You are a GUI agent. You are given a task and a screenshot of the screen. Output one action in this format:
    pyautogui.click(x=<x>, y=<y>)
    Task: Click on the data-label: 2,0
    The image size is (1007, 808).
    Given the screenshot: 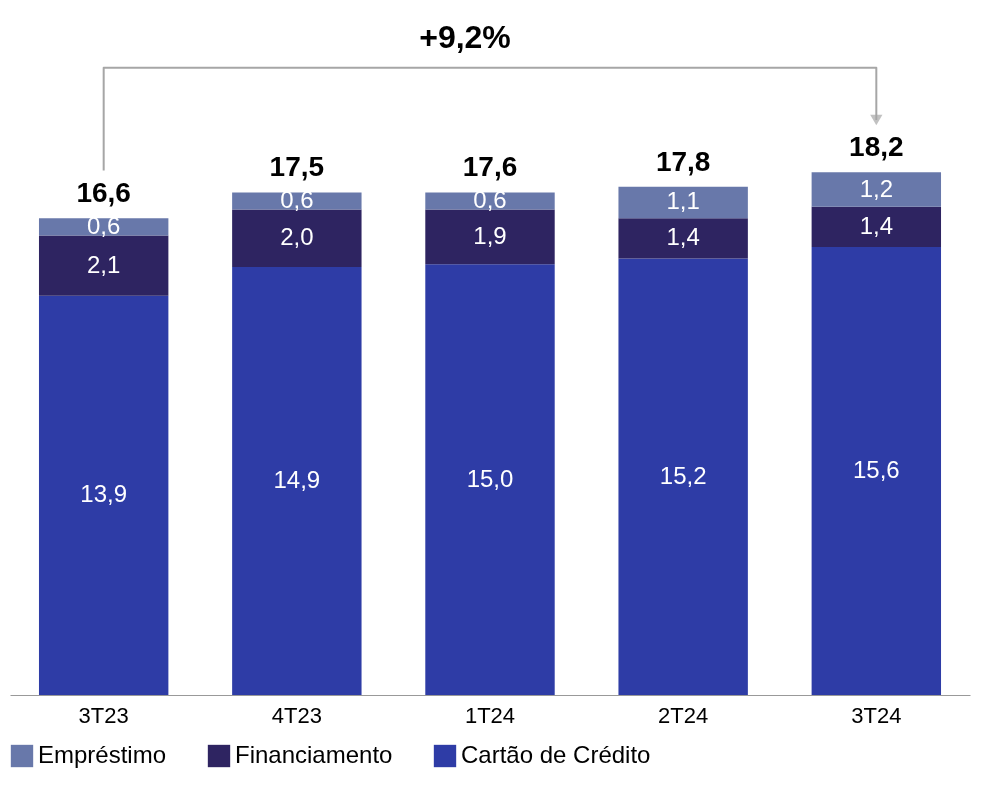 What is the action you would take?
    pyautogui.click(x=297, y=237)
    